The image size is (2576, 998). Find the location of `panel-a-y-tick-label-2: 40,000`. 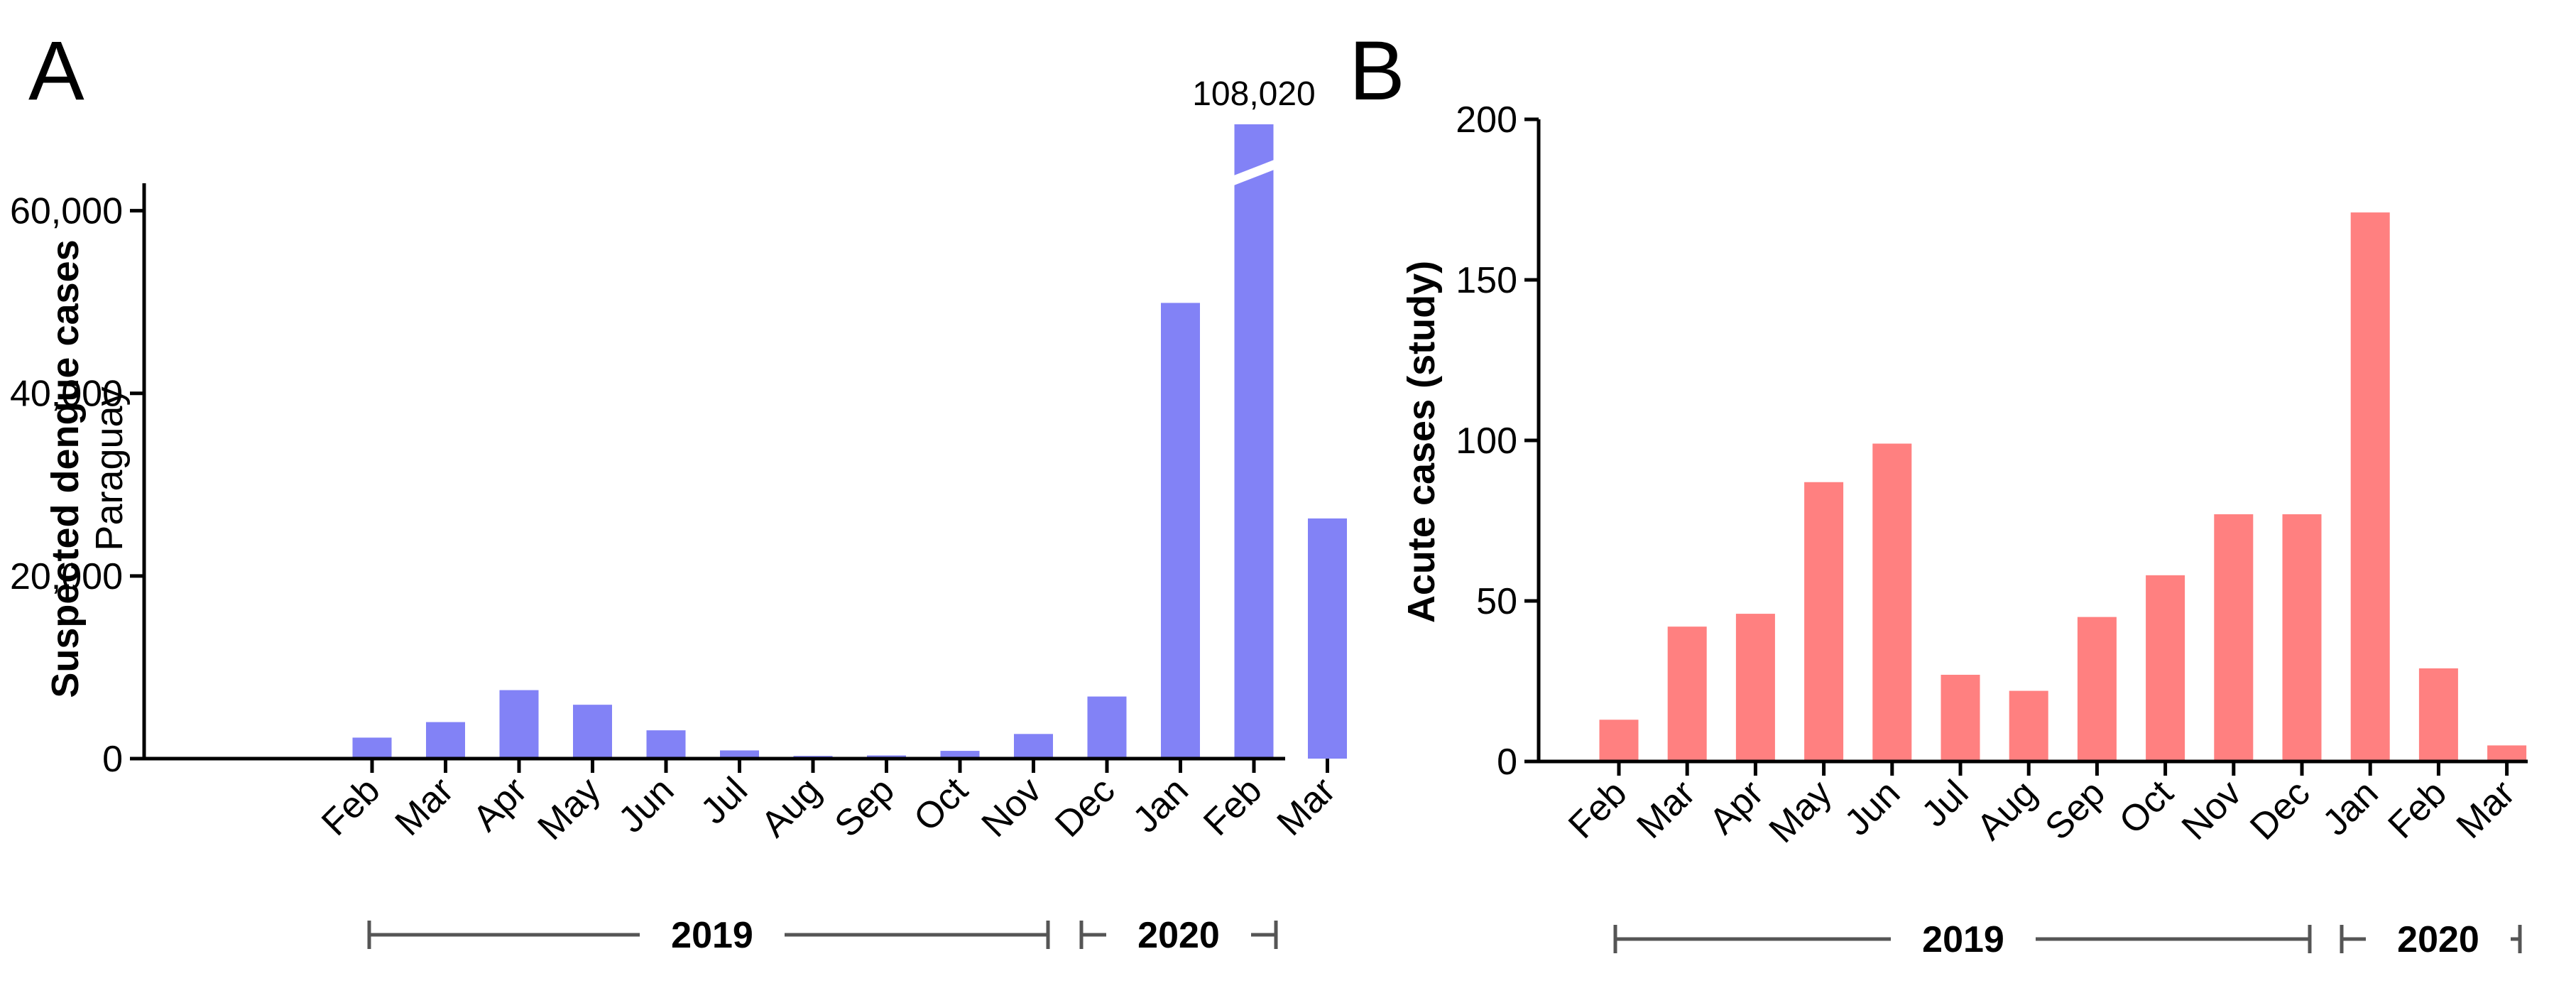

panel-a-y-tick-label-2: 40,000 is located at coordinates (66, 394).